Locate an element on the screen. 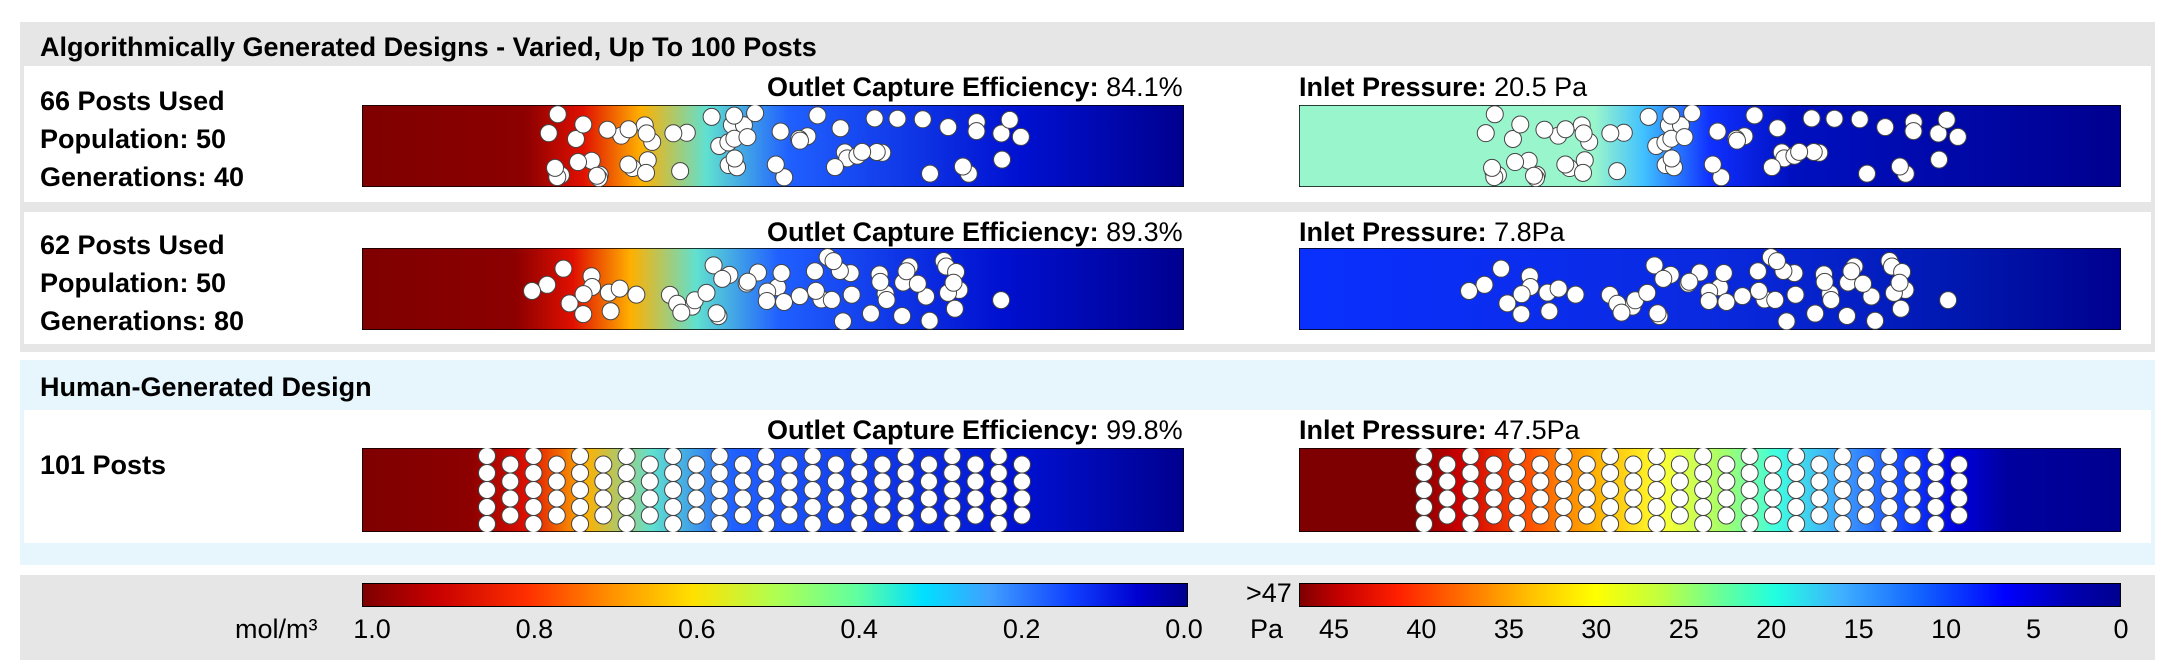  concentration-tick-label: 0.6 is located at coordinates (697, 629).